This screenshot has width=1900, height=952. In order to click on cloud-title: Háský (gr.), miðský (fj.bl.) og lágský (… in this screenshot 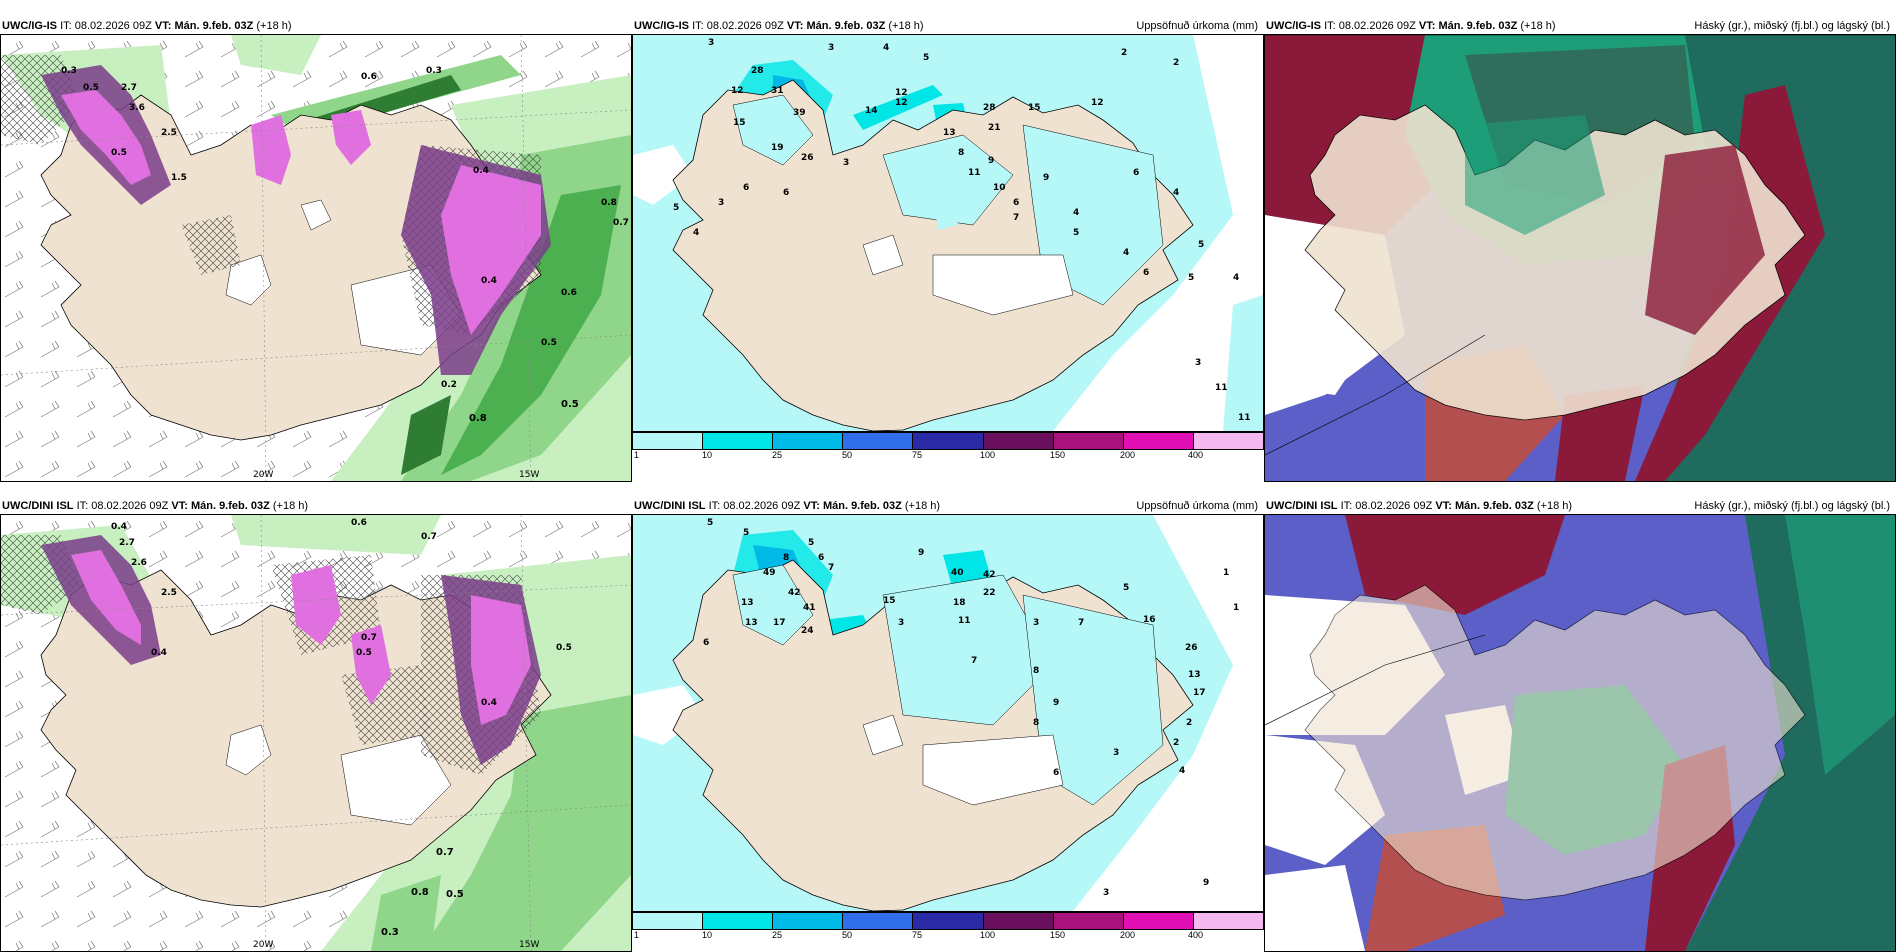, I will do `click(1792, 26)`.